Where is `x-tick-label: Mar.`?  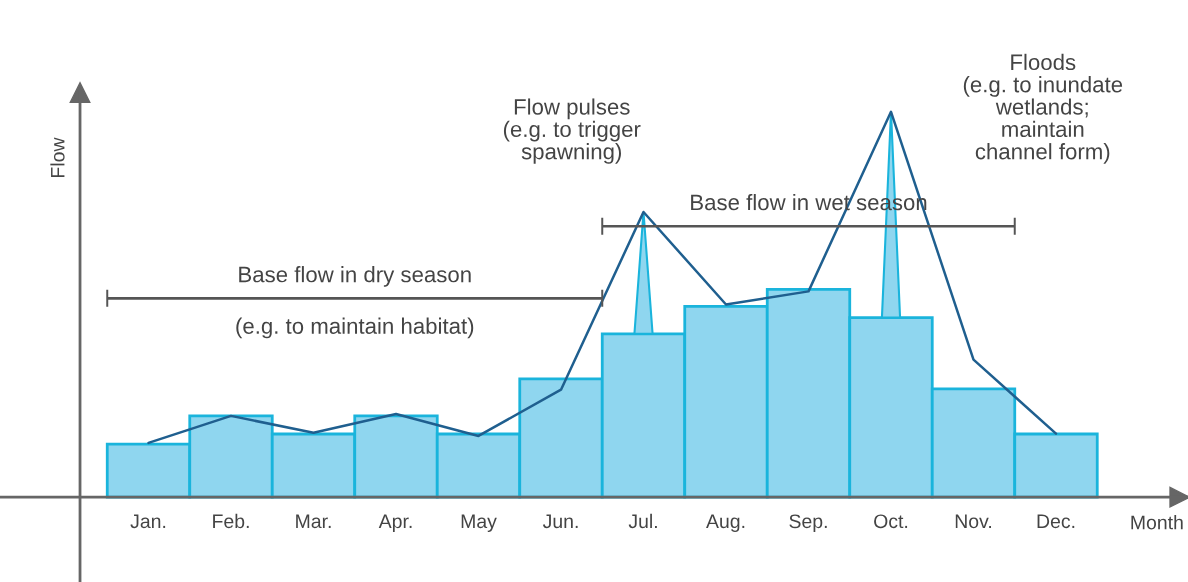
x-tick-label: Mar. is located at coordinates (313, 521).